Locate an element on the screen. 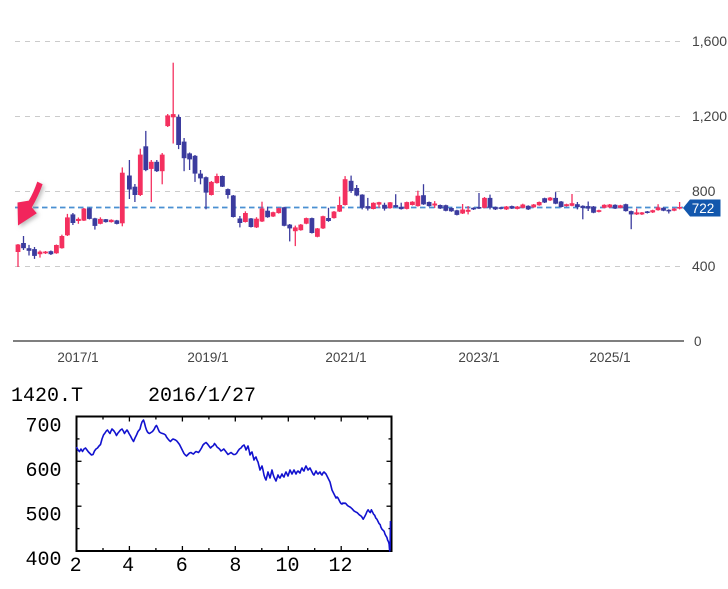  svg-text: 2 is located at coordinates (76, 566).